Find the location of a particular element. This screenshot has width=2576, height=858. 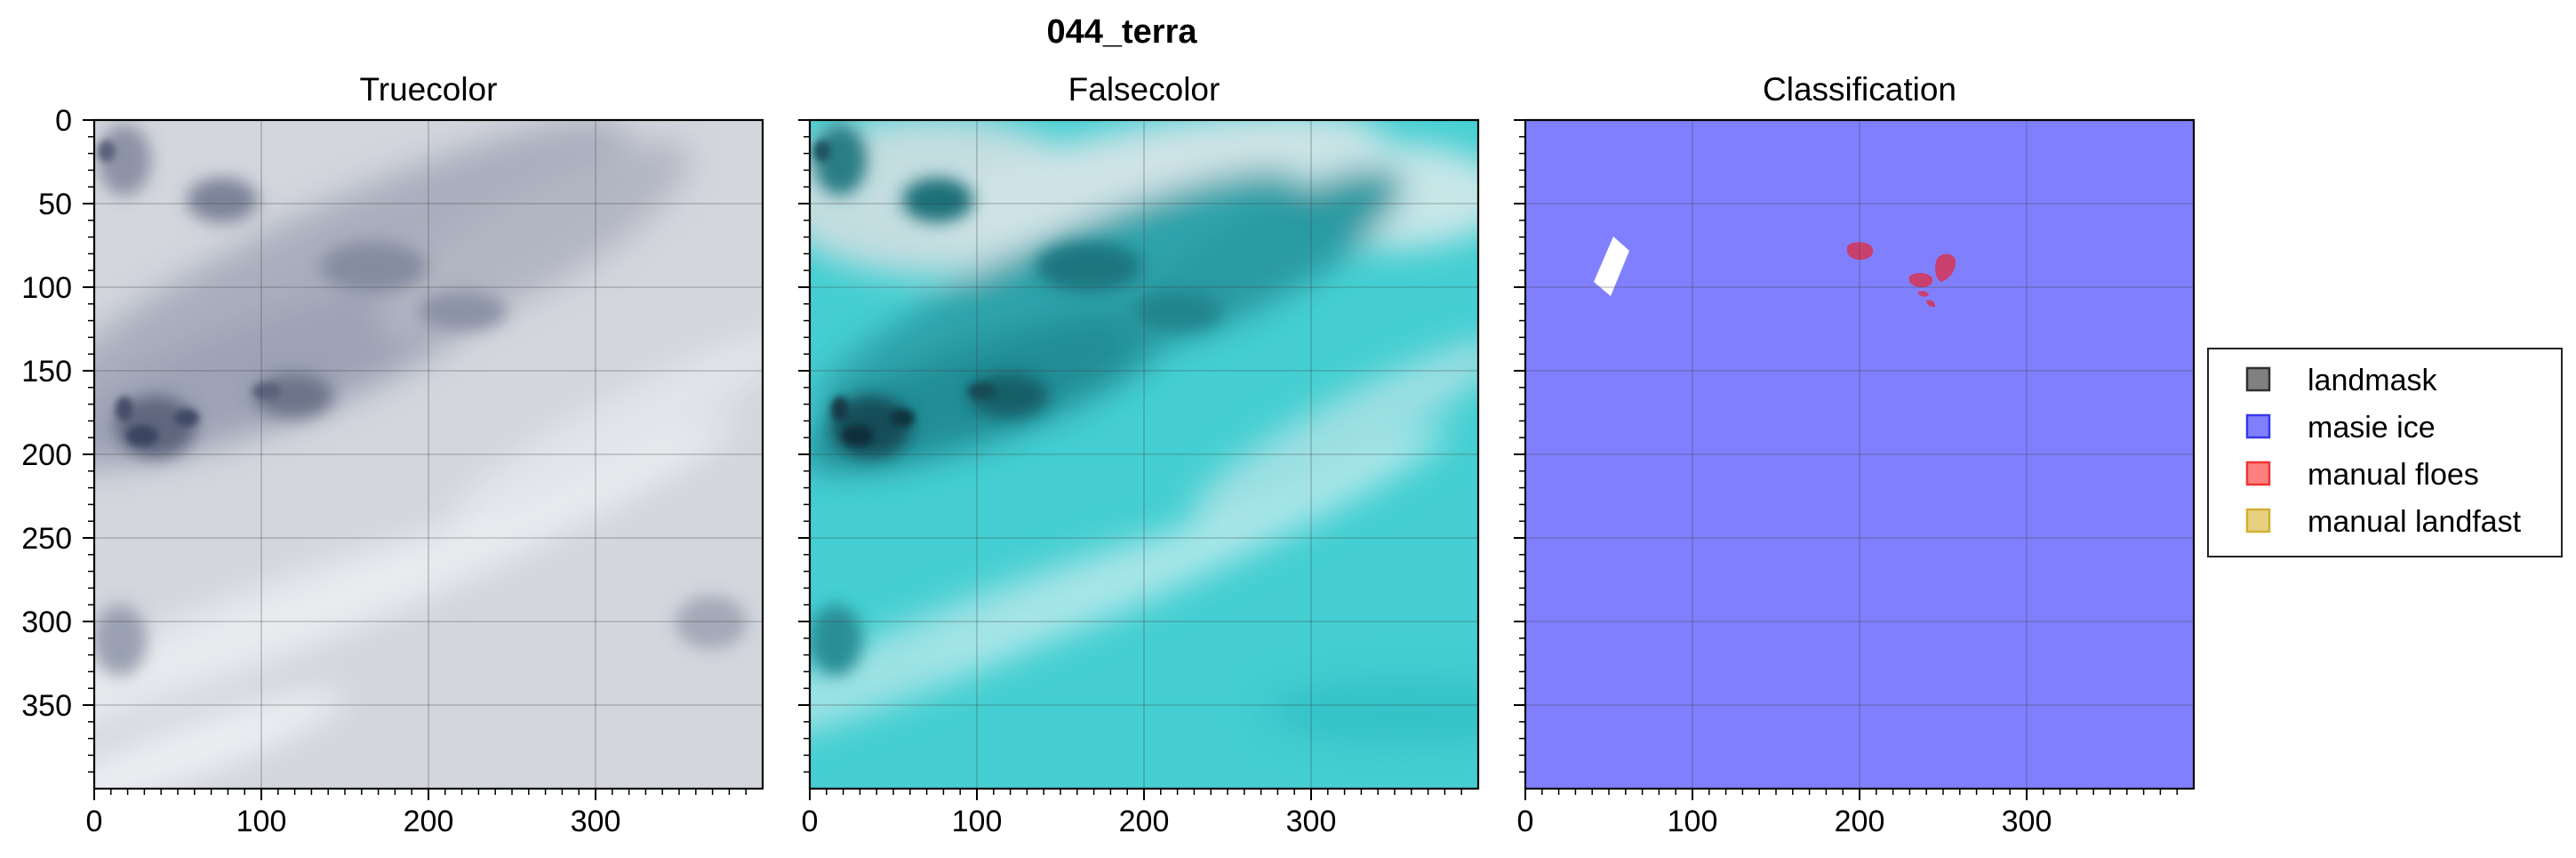

y-tick-label: 200 is located at coordinates (46, 455).